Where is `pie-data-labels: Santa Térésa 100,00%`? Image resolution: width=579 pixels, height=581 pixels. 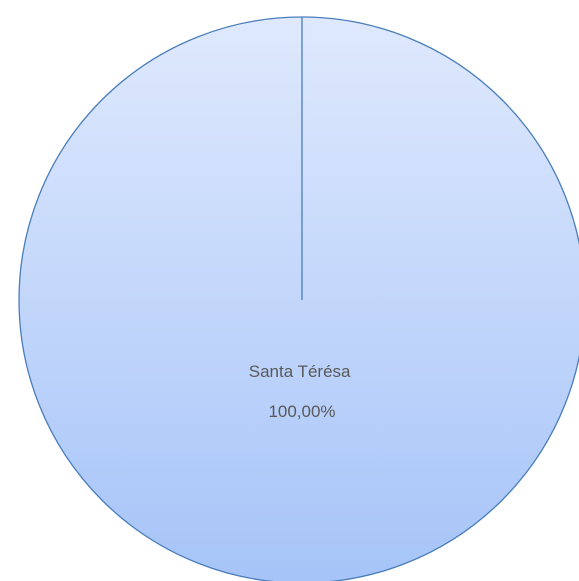 pie-data-labels: Santa Térésa 100,00% is located at coordinates (302, 391).